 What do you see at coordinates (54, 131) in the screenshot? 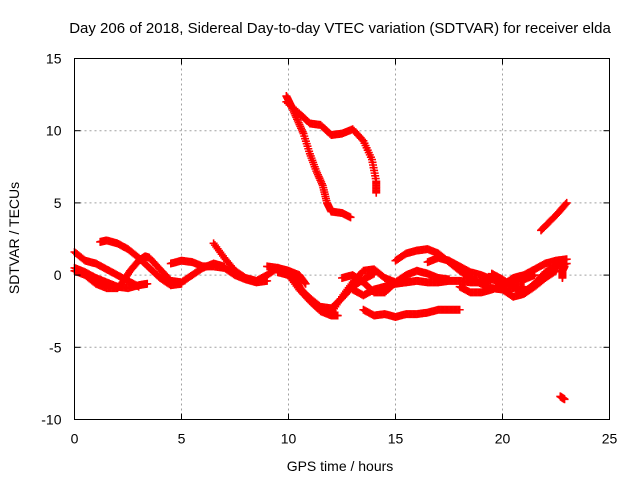
I see `y-tick-label: 10` at bounding box center [54, 131].